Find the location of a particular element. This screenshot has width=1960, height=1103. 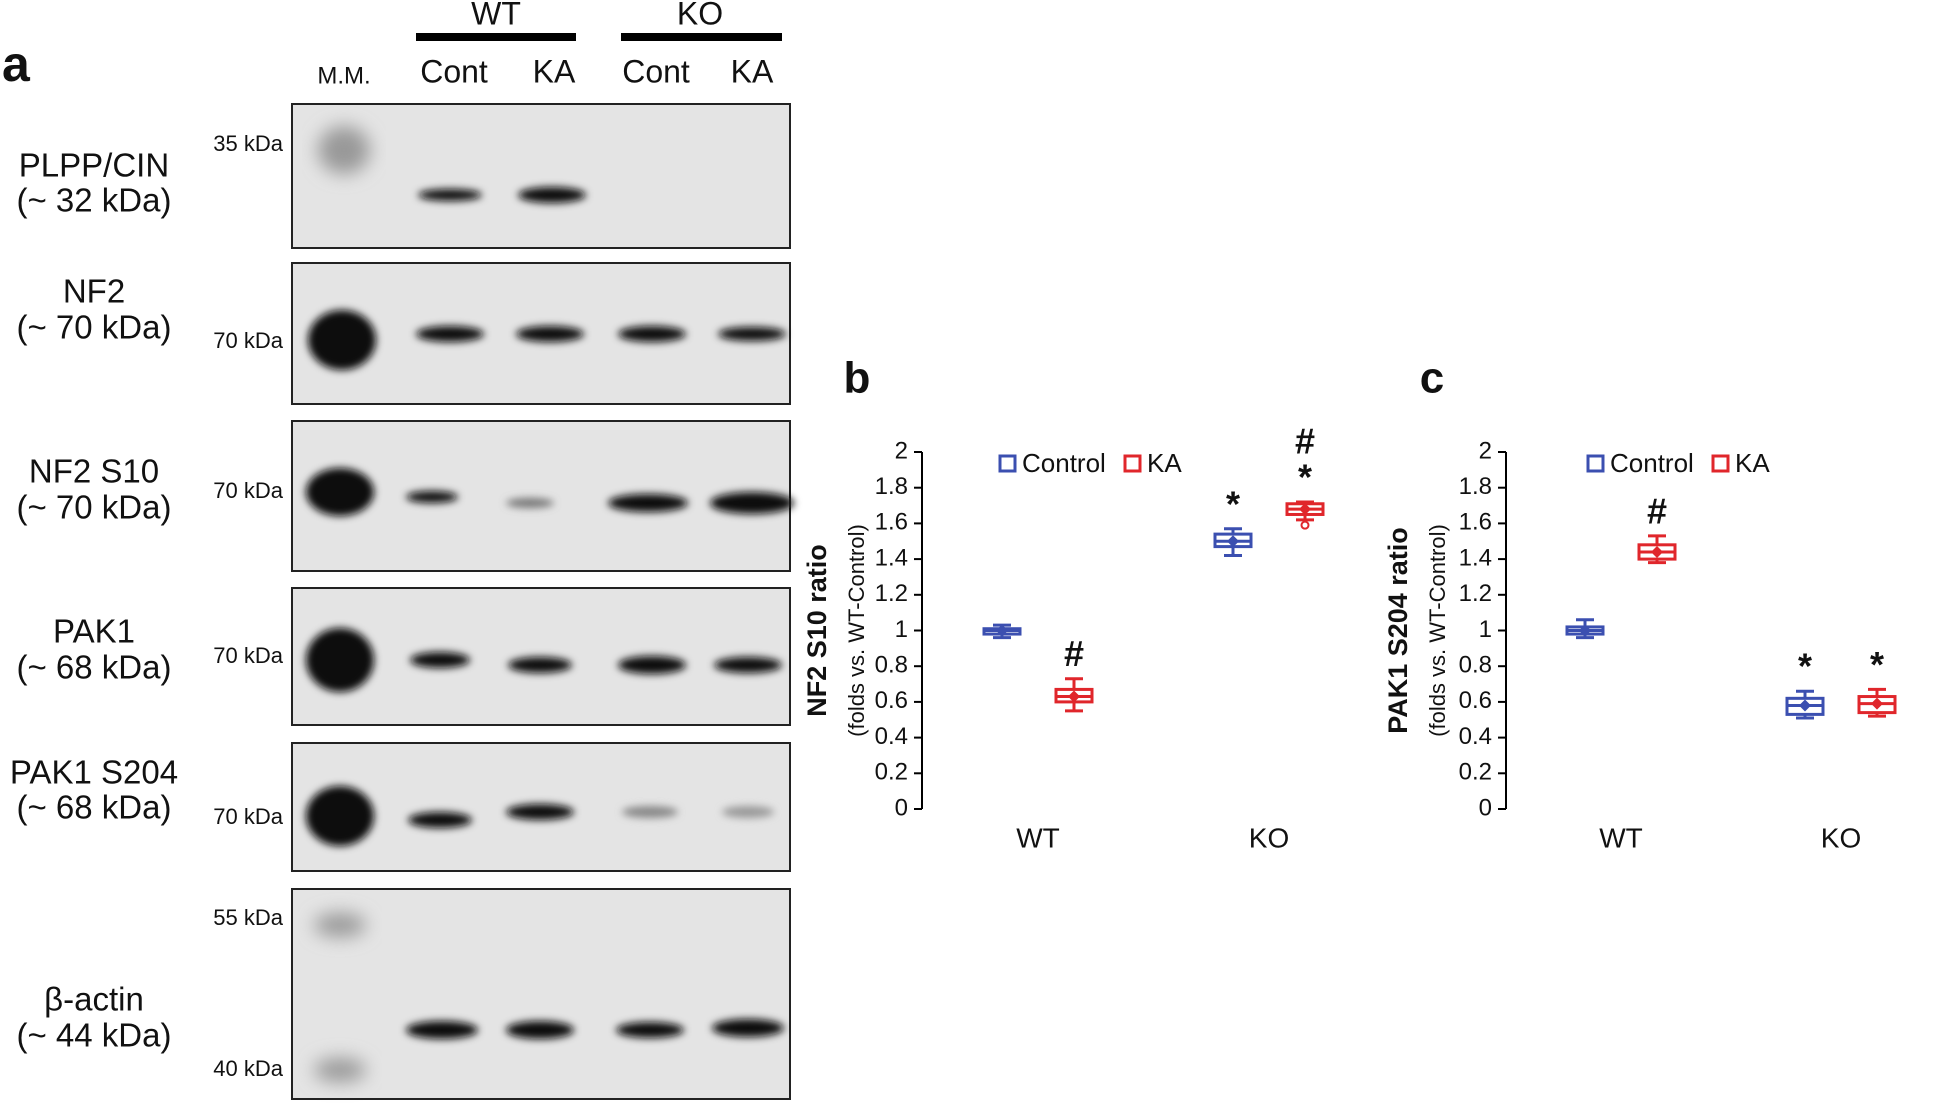

group-label: WT is located at coordinates (496, 15).